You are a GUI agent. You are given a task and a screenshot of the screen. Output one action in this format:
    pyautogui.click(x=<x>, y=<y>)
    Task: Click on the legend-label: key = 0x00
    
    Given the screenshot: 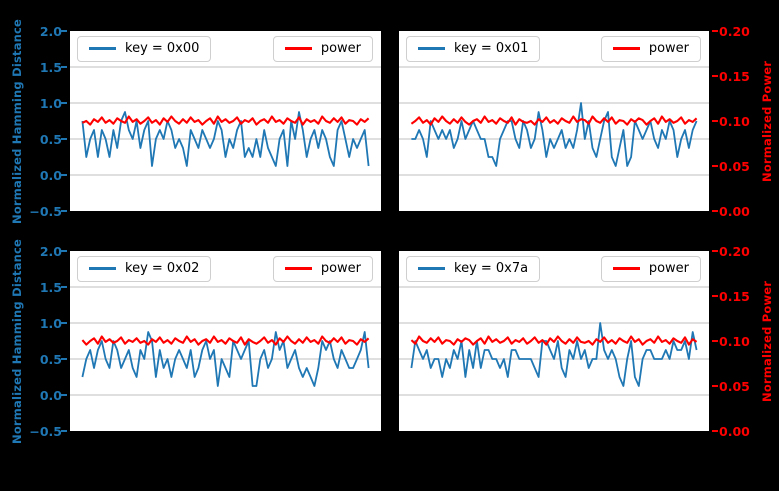 What is the action you would take?
    pyautogui.click(x=162, y=48)
    